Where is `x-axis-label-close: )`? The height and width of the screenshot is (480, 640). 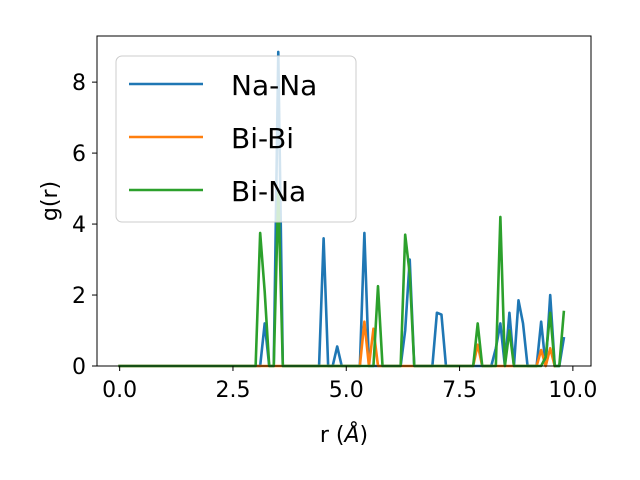
x-axis-label-close: ) is located at coordinates (364, 435).